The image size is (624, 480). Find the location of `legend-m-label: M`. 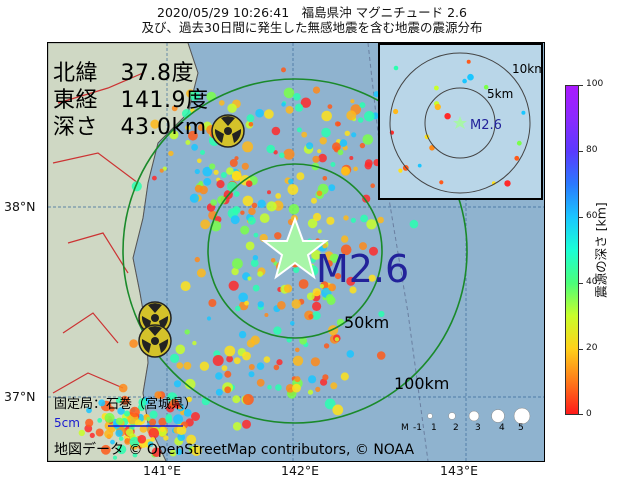

legend-m-label: M is located at coordinates (405, 428).